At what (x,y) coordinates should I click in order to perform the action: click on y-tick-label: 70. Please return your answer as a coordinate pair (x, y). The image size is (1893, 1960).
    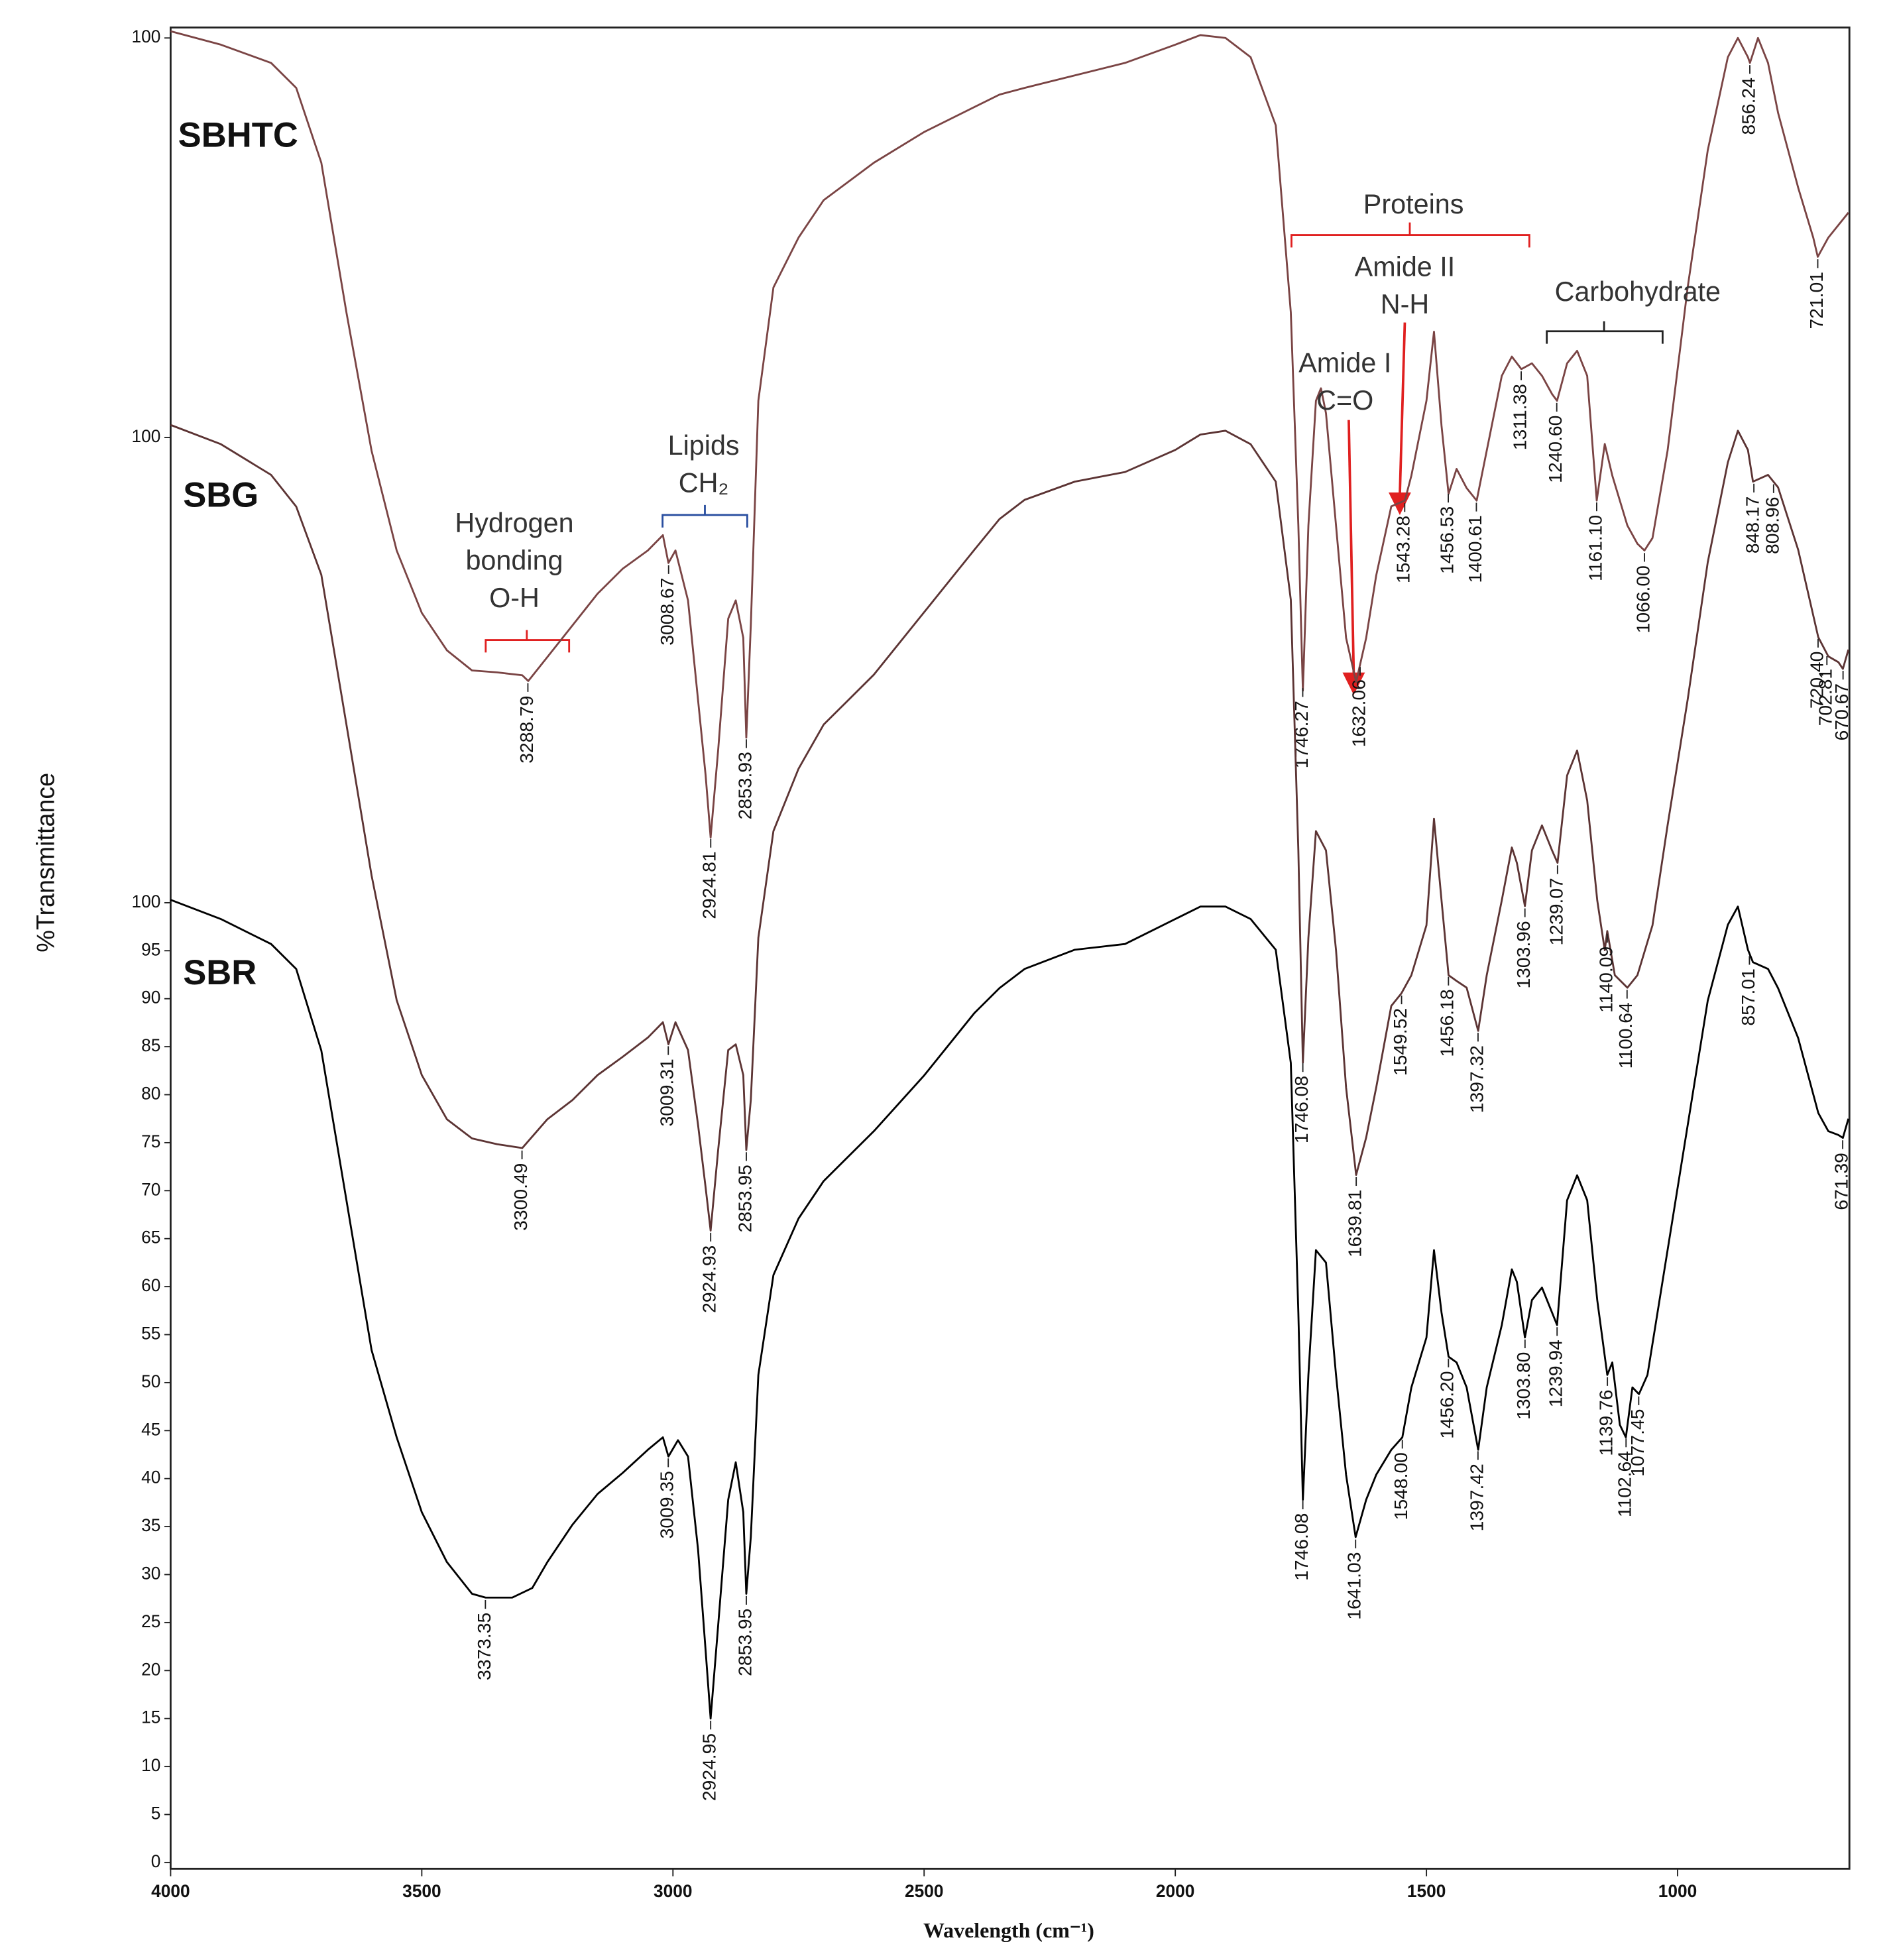
    Looking at the image, I should click on (150, 1189).